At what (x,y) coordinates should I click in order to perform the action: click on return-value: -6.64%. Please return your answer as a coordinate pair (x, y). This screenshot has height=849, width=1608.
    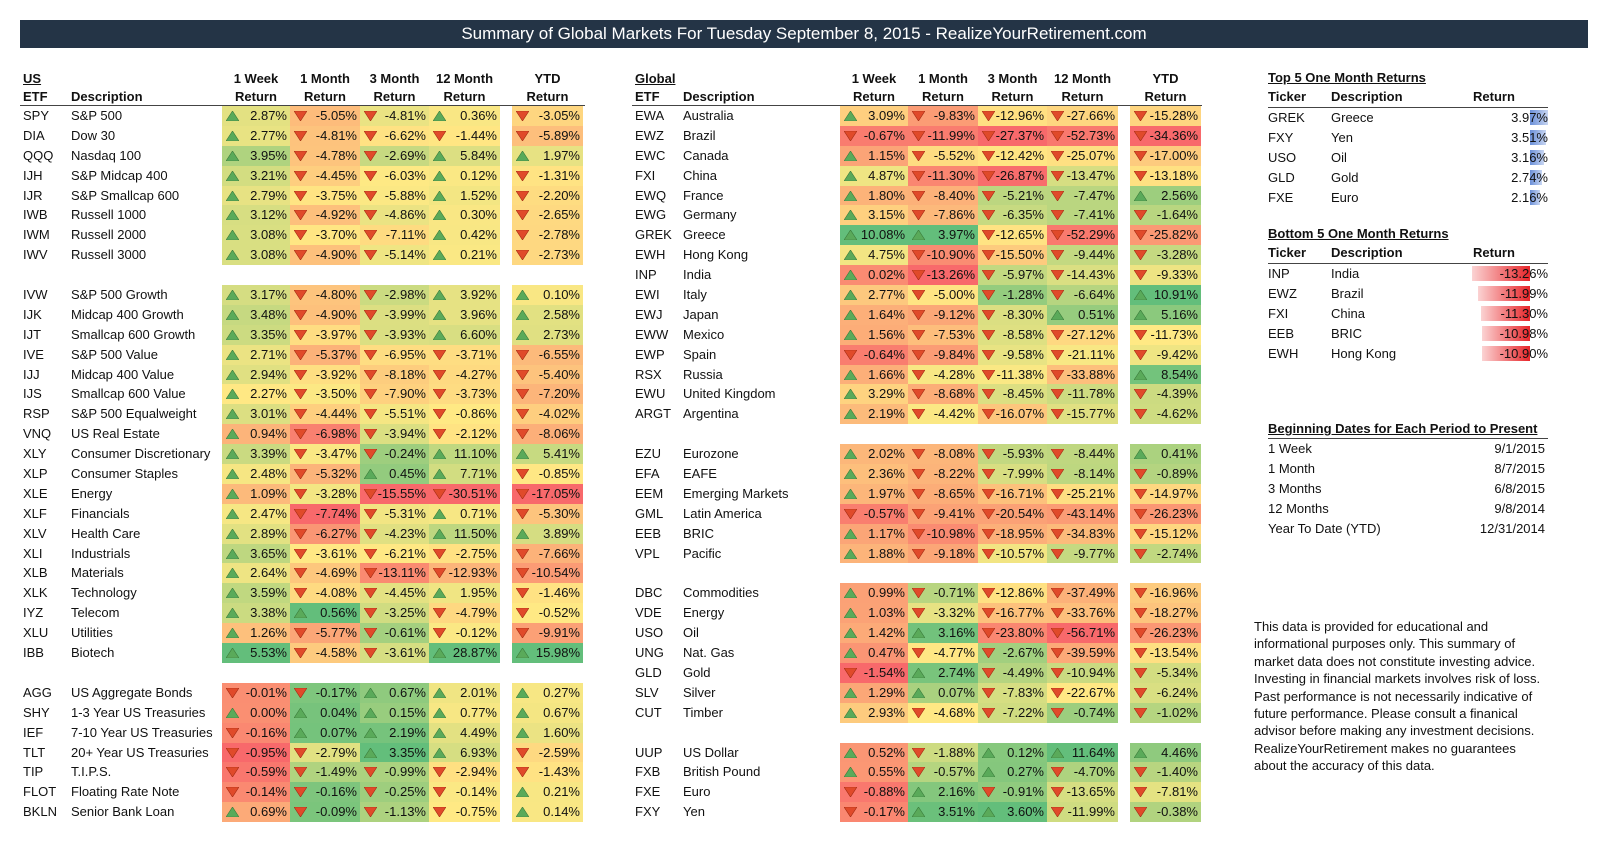
    Looking at the image, I should click on (1094, 295).